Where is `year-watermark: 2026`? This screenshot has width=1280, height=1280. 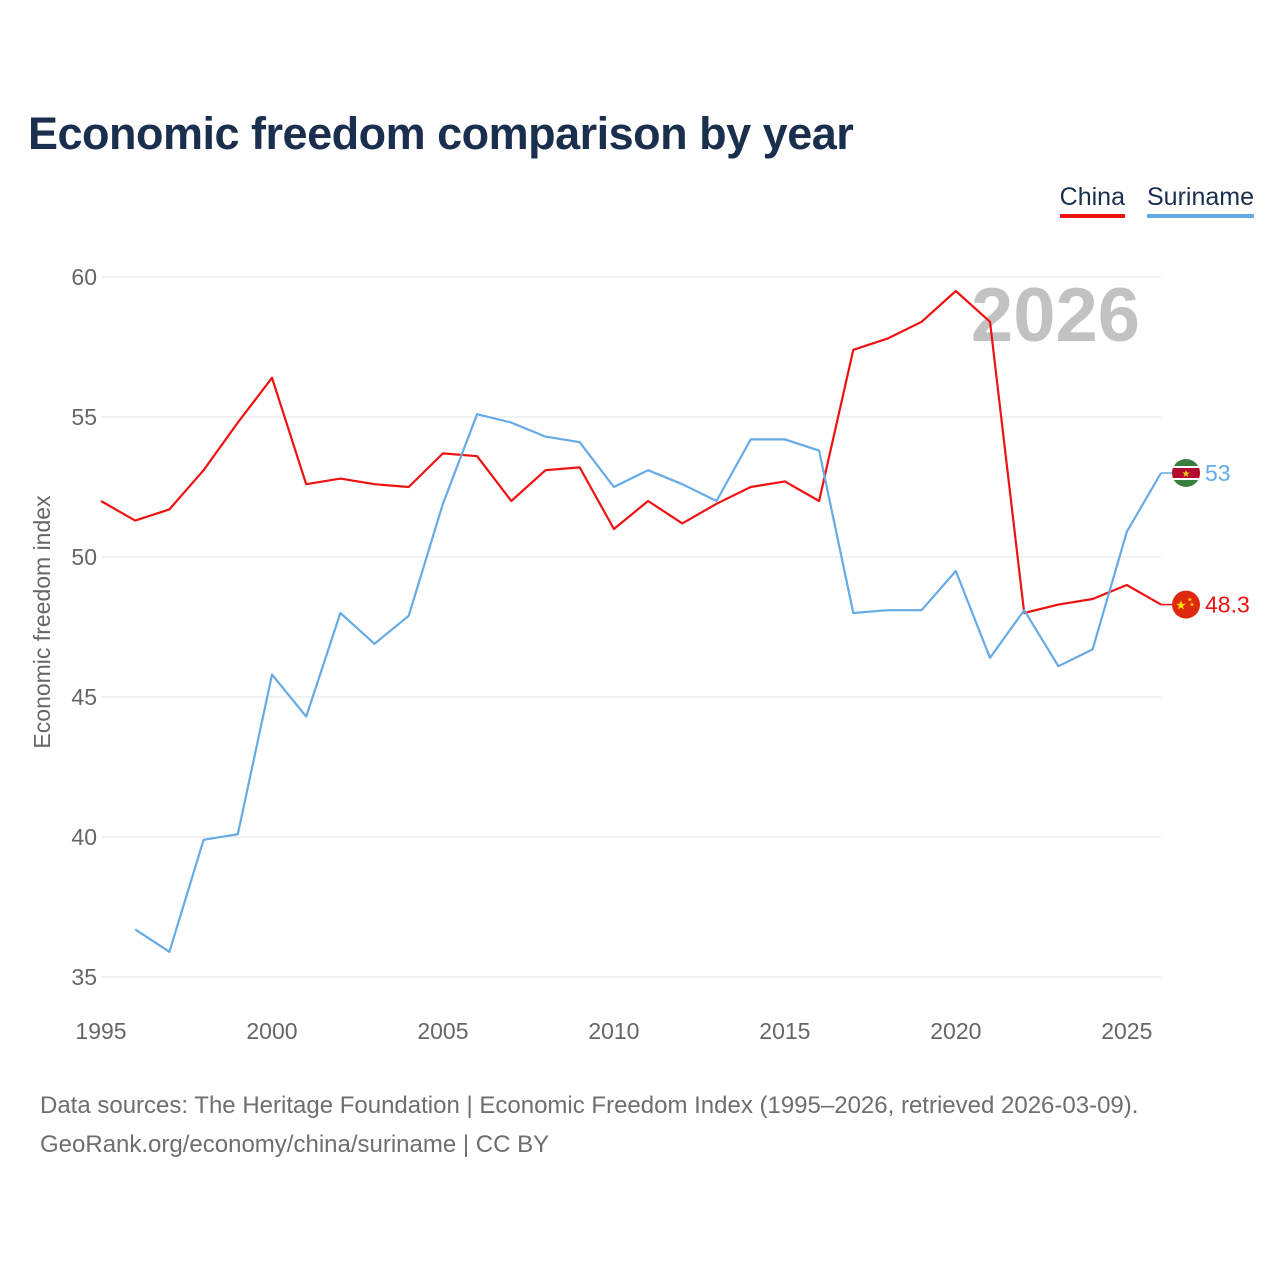
year-watermark: 2026 is located at coordinates (1055, 315).